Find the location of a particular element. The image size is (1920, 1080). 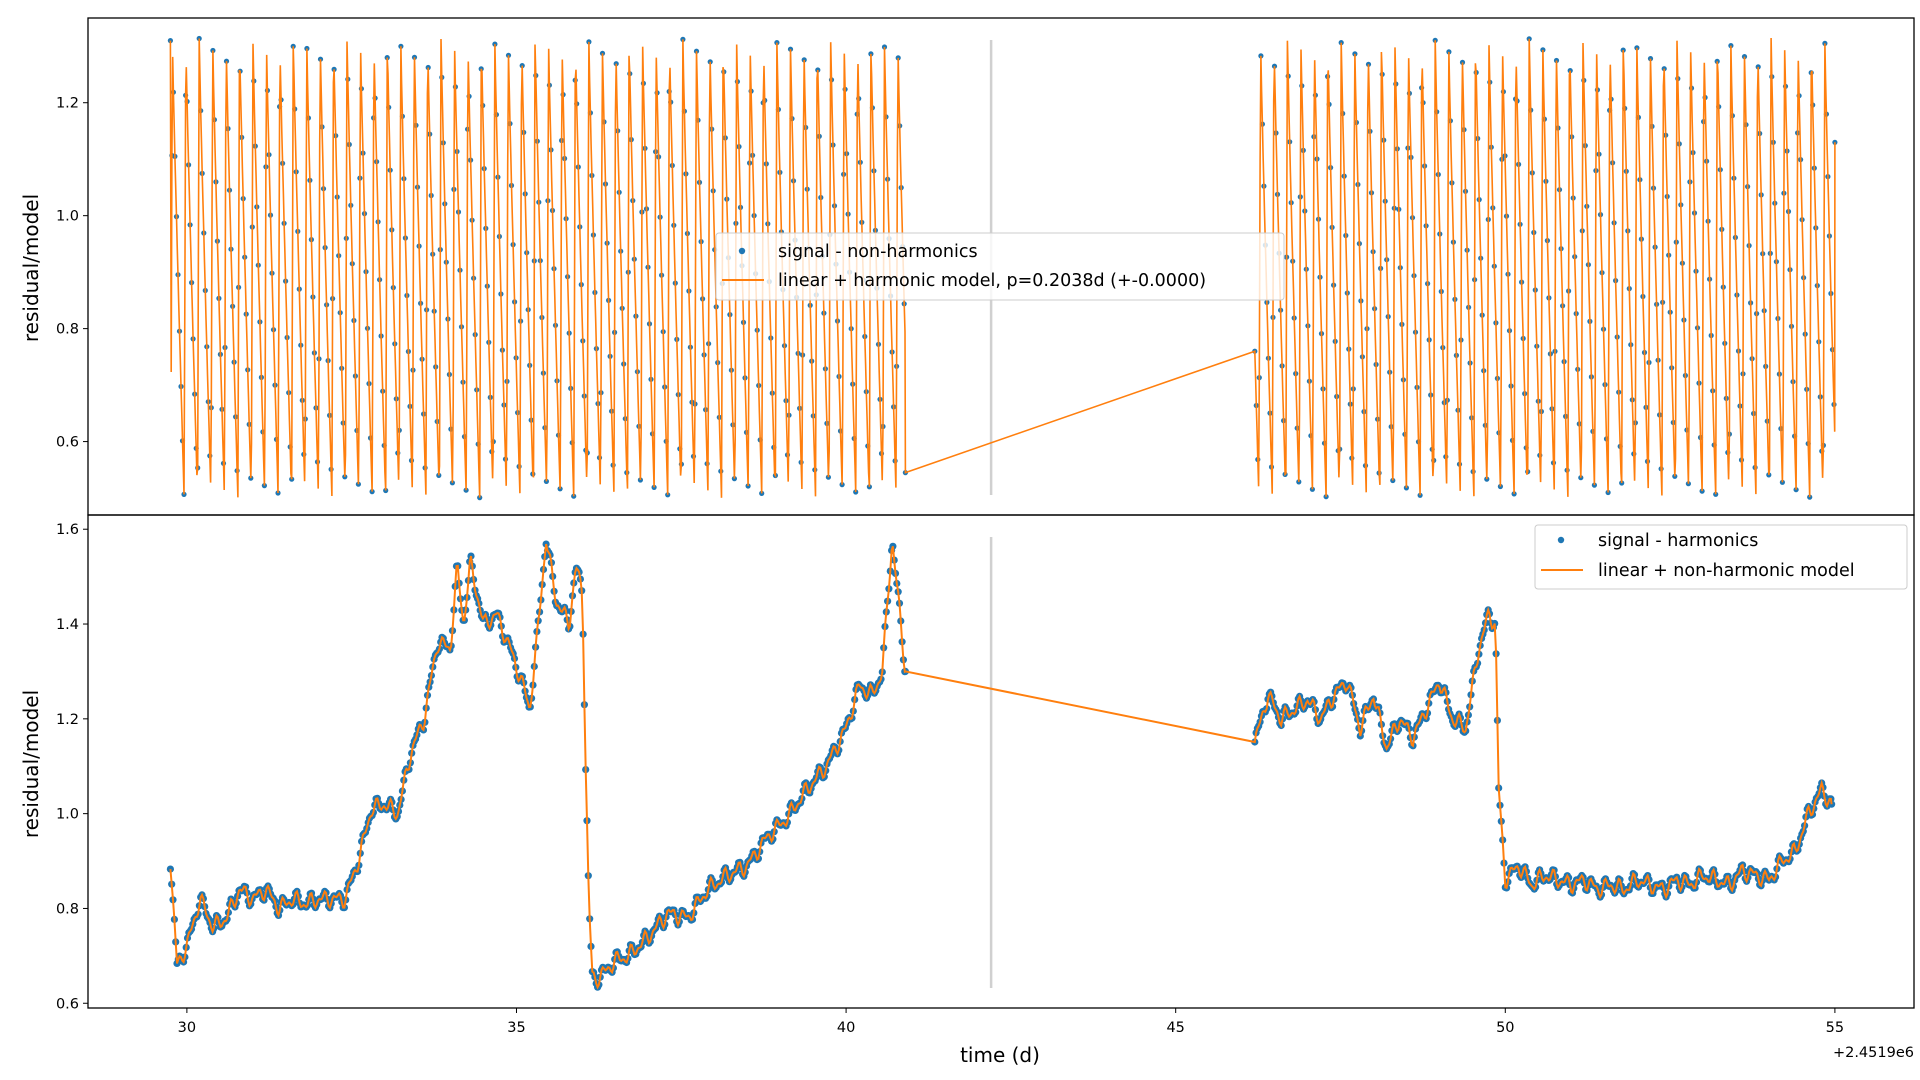

top-ytick-label: 1.2 is located at coordinates (67, 104).